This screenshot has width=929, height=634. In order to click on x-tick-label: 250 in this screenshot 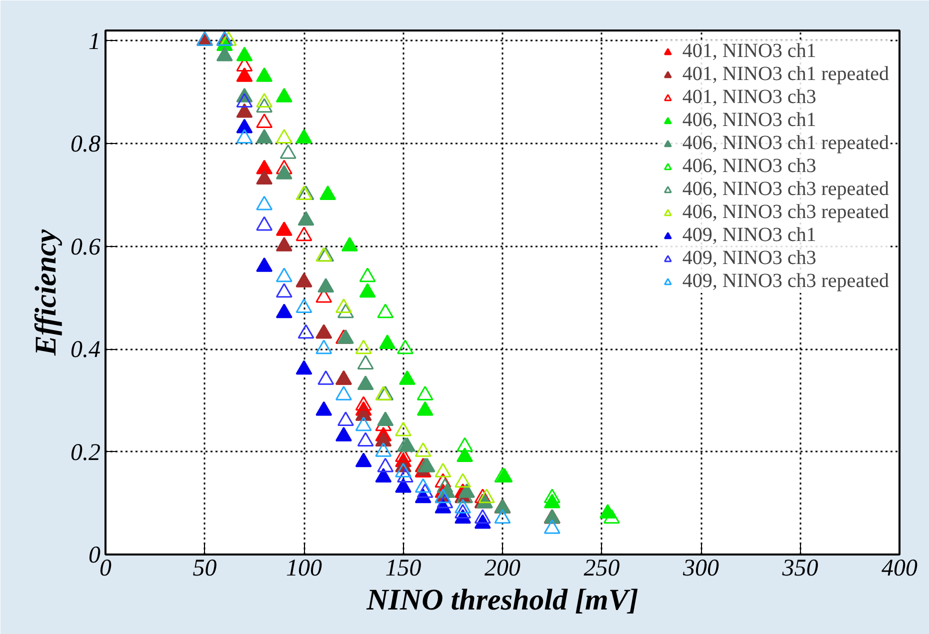, I will do `click(602, 569)`.